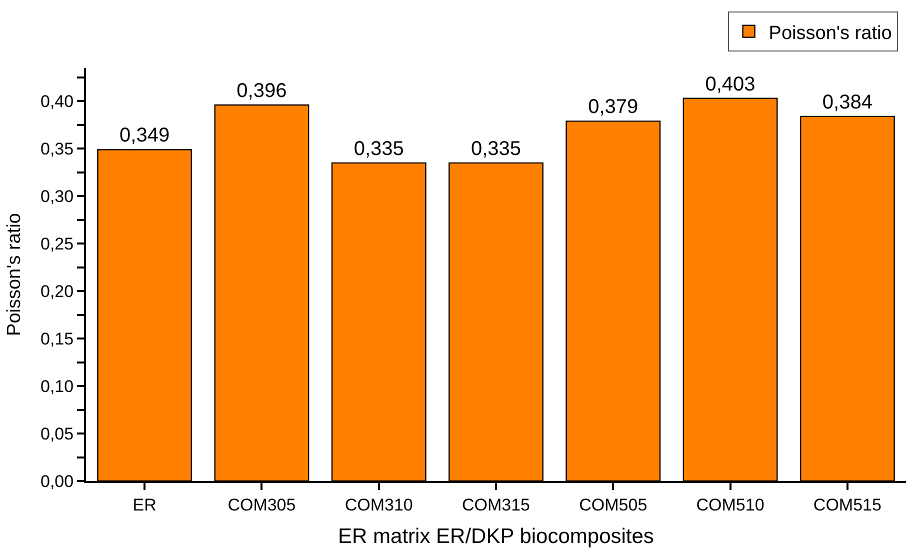 This screenshot has width=921, height=556. What do you see at coordinates (57, 149) in the screenshot?
I see `y-tick-label: 0,35` at bounding box center [57, 149].